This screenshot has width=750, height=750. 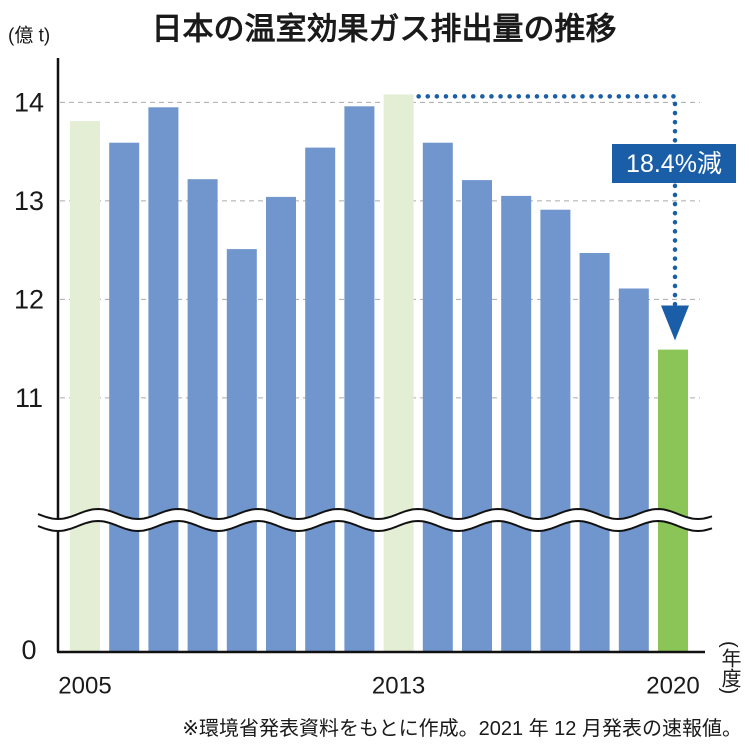 What do you see at coordinates (163, 380) in the screenshot?
I see `bar-2007` at bounding box center [163, 380].